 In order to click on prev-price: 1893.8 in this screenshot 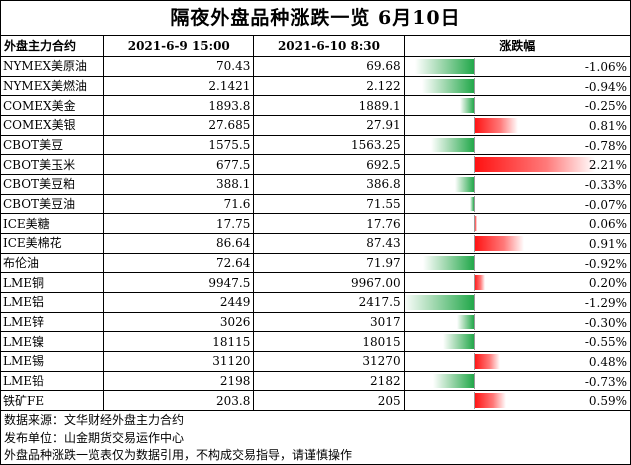, I will do `click(179, 105)`.